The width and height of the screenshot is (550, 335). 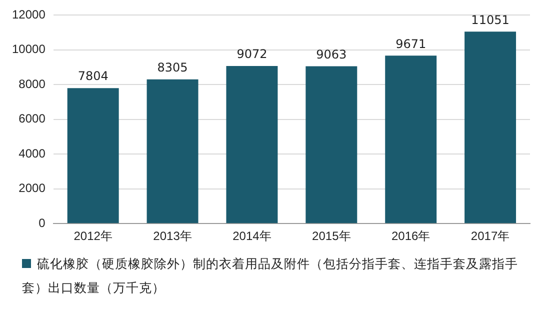 What do you see at coordinates (172, 236) in the screenshot?
I see `x-tick-label: 2013年` at bounding box center [172, 236].